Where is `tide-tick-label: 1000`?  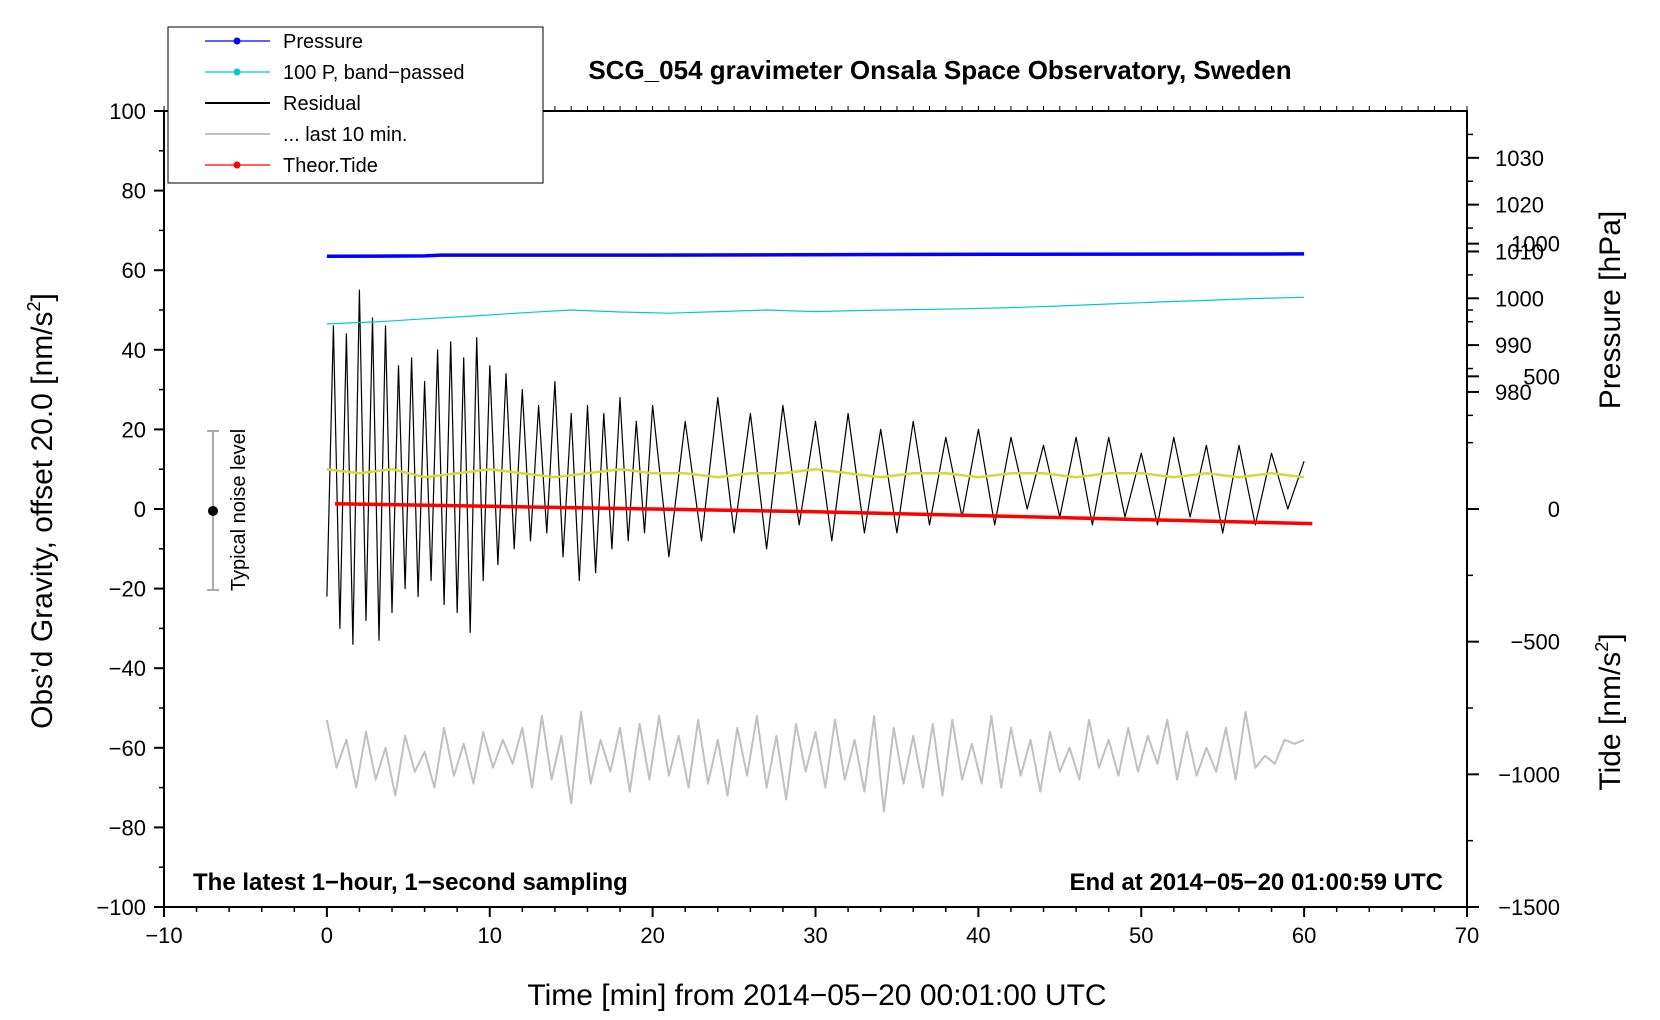
tide-tick-label: 1000 is located at coordinates (1535, 244).